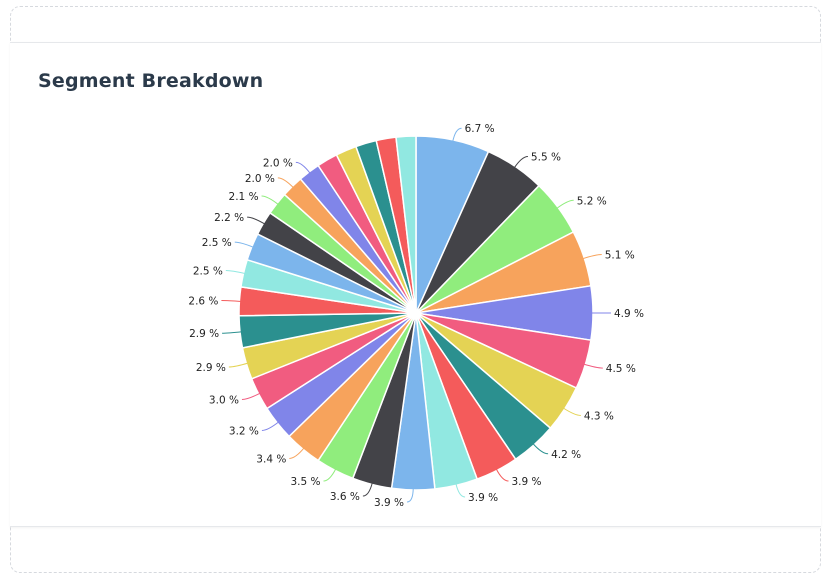 This screenshot has width=830, height=579. Describe the element at coordinates (244, 431) in the screenshot. I see `data-label: 3.2 %` at that location.